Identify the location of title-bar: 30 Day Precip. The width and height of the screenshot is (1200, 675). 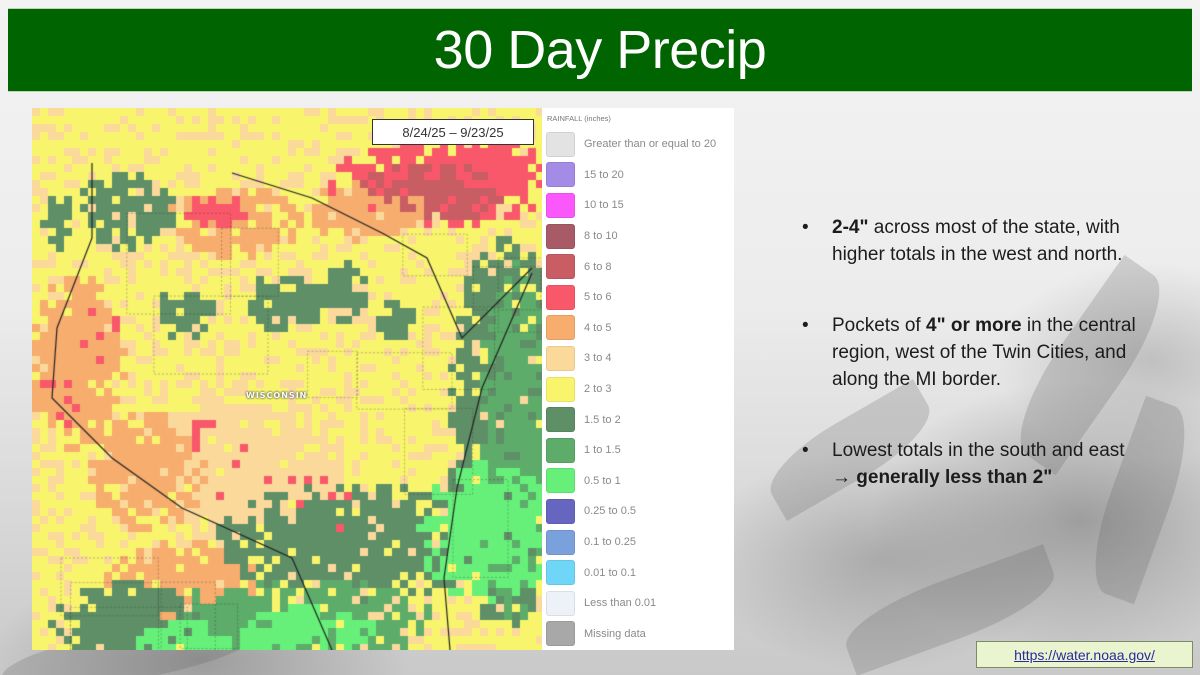
(600, 50).